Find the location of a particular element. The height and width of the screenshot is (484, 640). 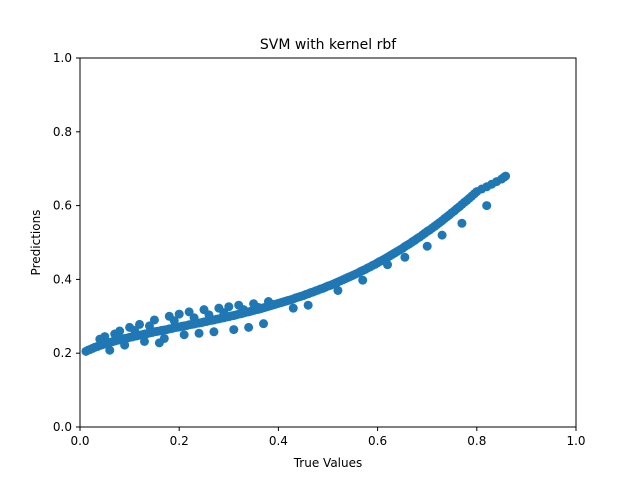

x-tick-label: 0.6 is located at coordinates (377, 441).